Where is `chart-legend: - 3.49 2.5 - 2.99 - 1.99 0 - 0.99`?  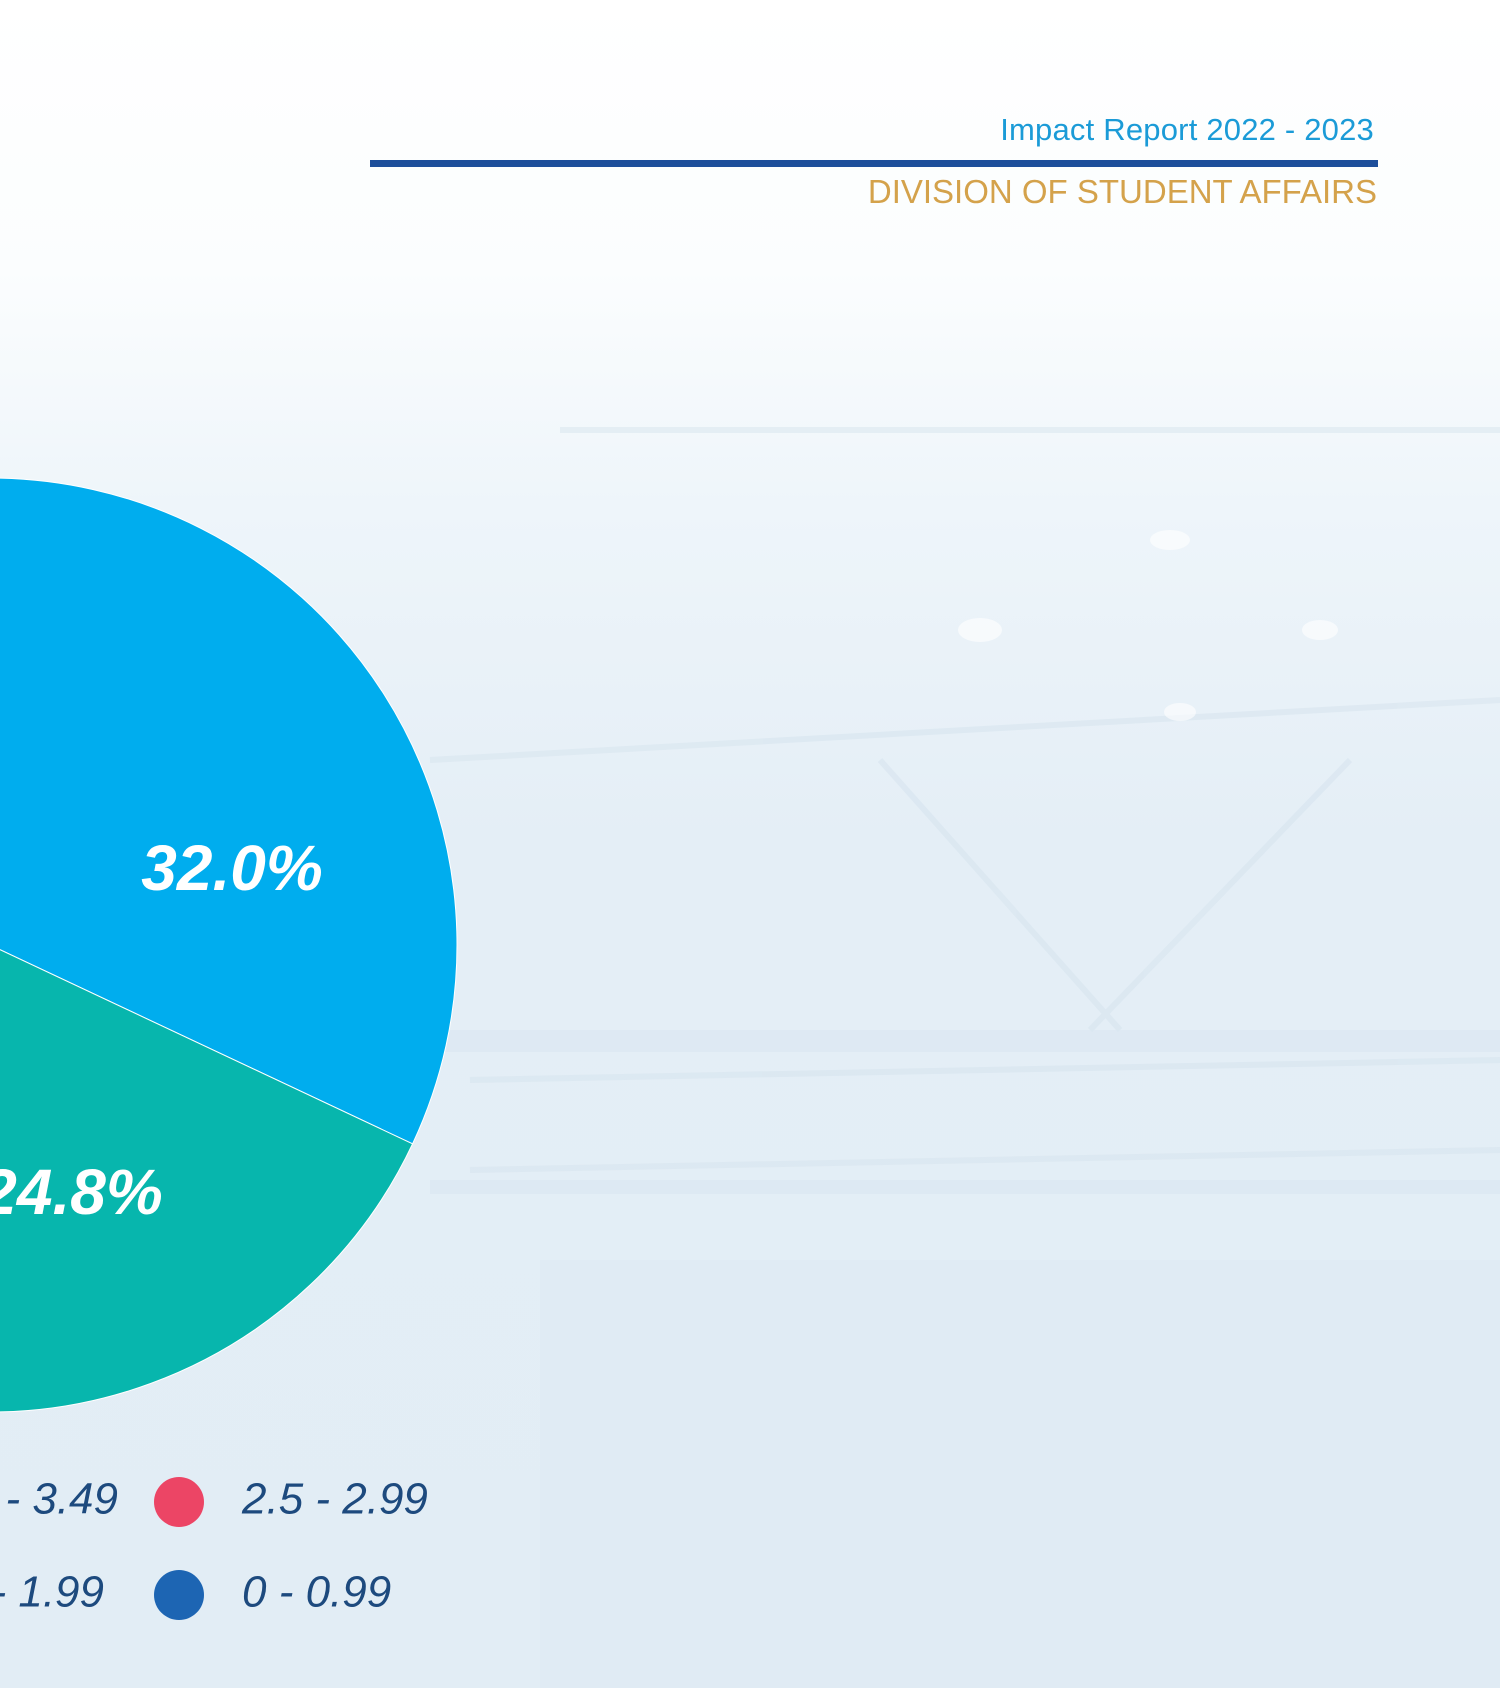 chart-legend: - 3.49 2.5 - 2.99 - 1.99 0 - 0.99 is located at coordinates (214, 1547).